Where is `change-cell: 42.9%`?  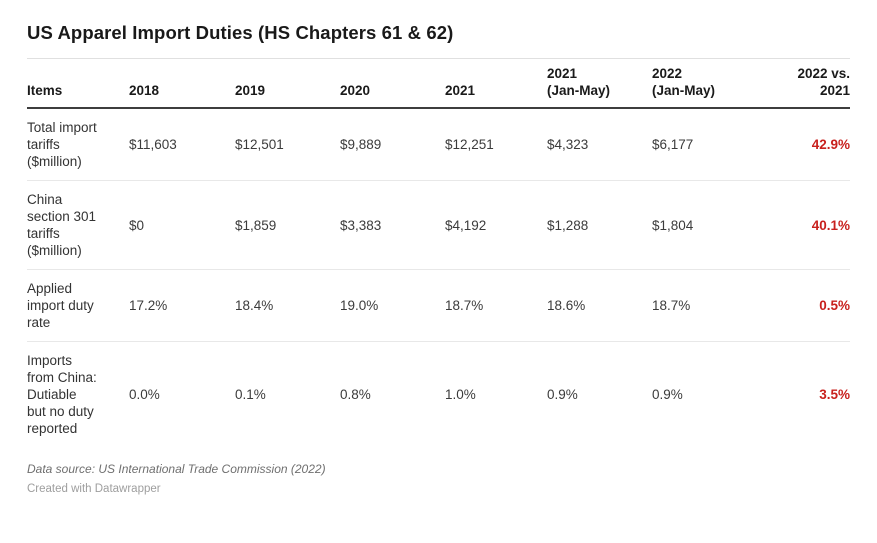 change-cell: 42.9% is located at coordinates (800, 144).